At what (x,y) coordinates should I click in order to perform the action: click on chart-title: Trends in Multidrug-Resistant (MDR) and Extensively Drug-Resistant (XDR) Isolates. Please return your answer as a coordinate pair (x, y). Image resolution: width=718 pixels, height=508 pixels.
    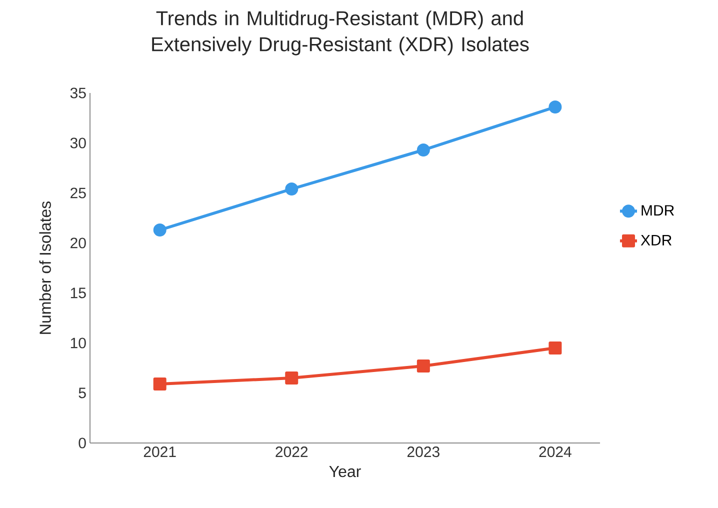
    Looking at the image, I should click on (340, 33).